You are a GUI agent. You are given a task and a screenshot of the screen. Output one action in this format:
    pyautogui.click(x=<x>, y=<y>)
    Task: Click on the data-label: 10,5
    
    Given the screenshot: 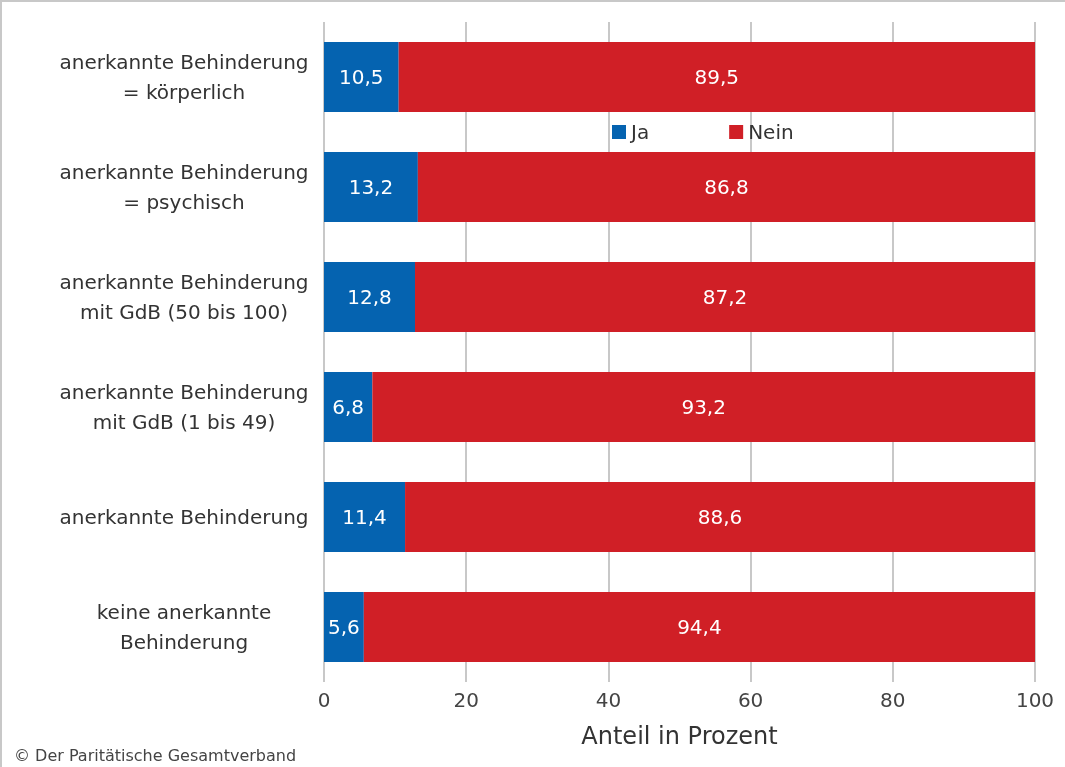 What is the action you would take?
    pyautogui.click(x=361, y=77)
    